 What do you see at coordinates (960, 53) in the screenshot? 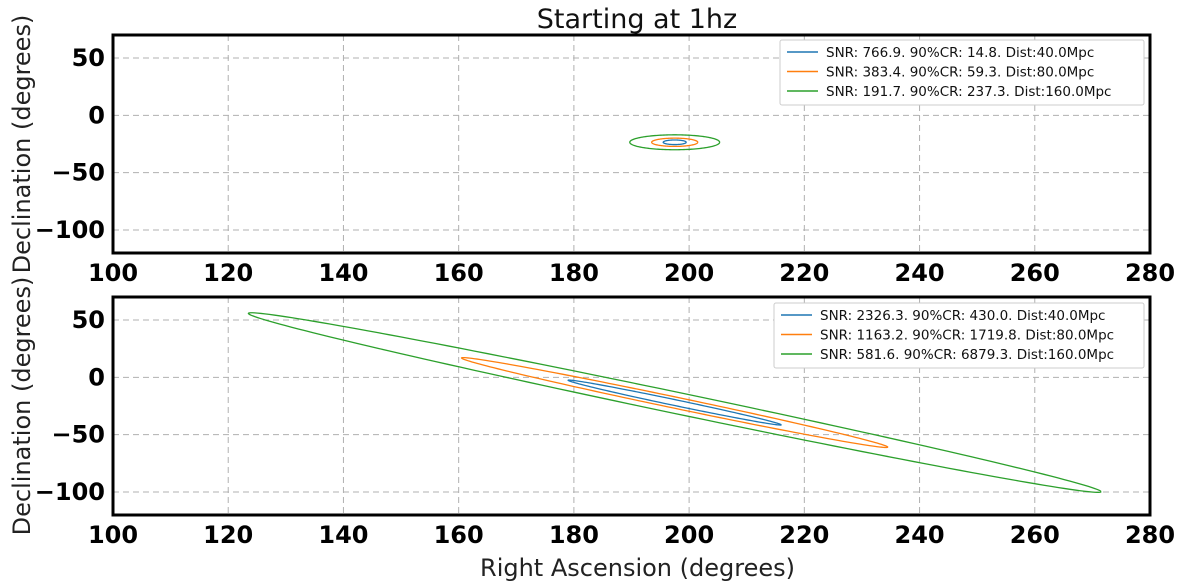
I see `legend-entry: SNR: 766.9. 90%CR: 14.8. Dist:40.0Mpc` at bounding box center [960, 53].